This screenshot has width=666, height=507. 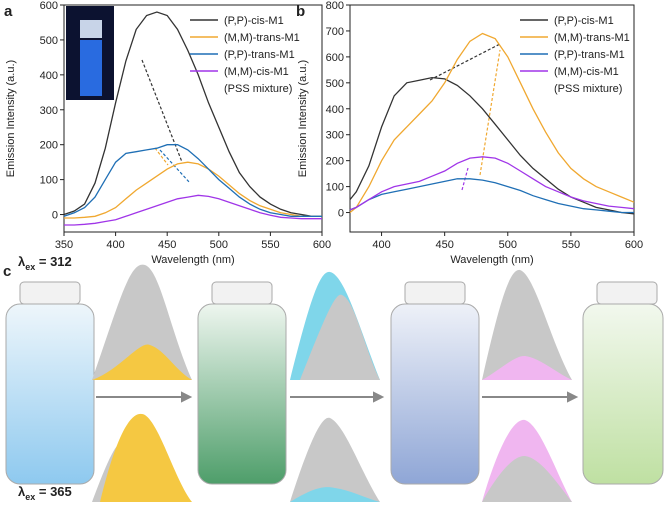 What do you see at coordinates (335, 6) in the screenshot?
I see `y-tick-label: 800` at bounding box center [335, 6].